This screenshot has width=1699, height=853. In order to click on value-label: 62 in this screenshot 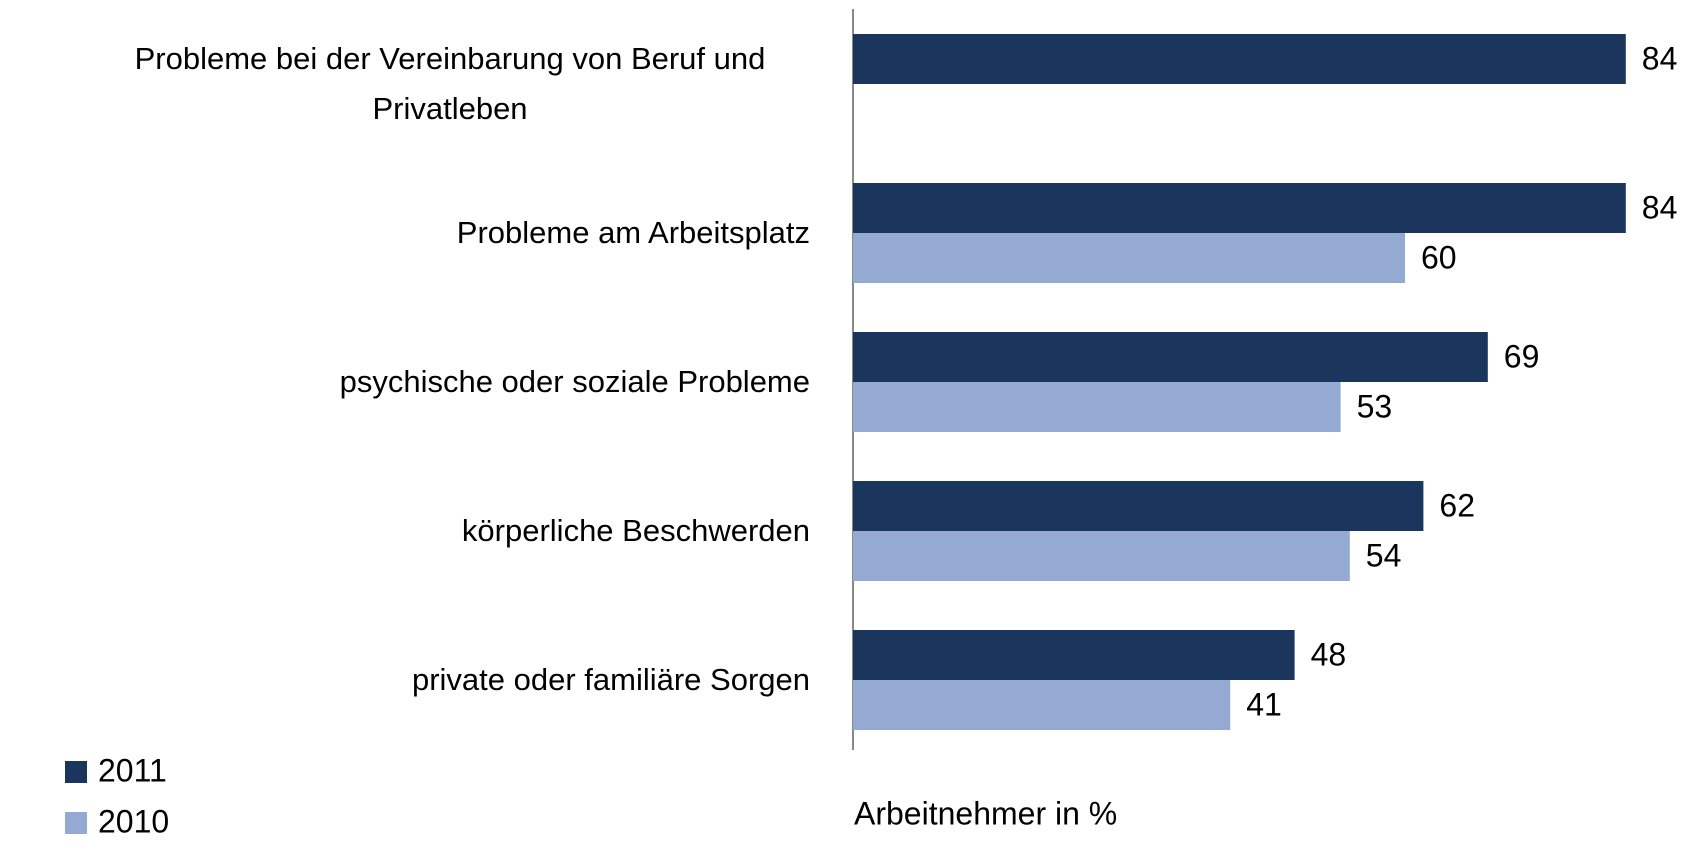, I will do `click(1457, 505)`.